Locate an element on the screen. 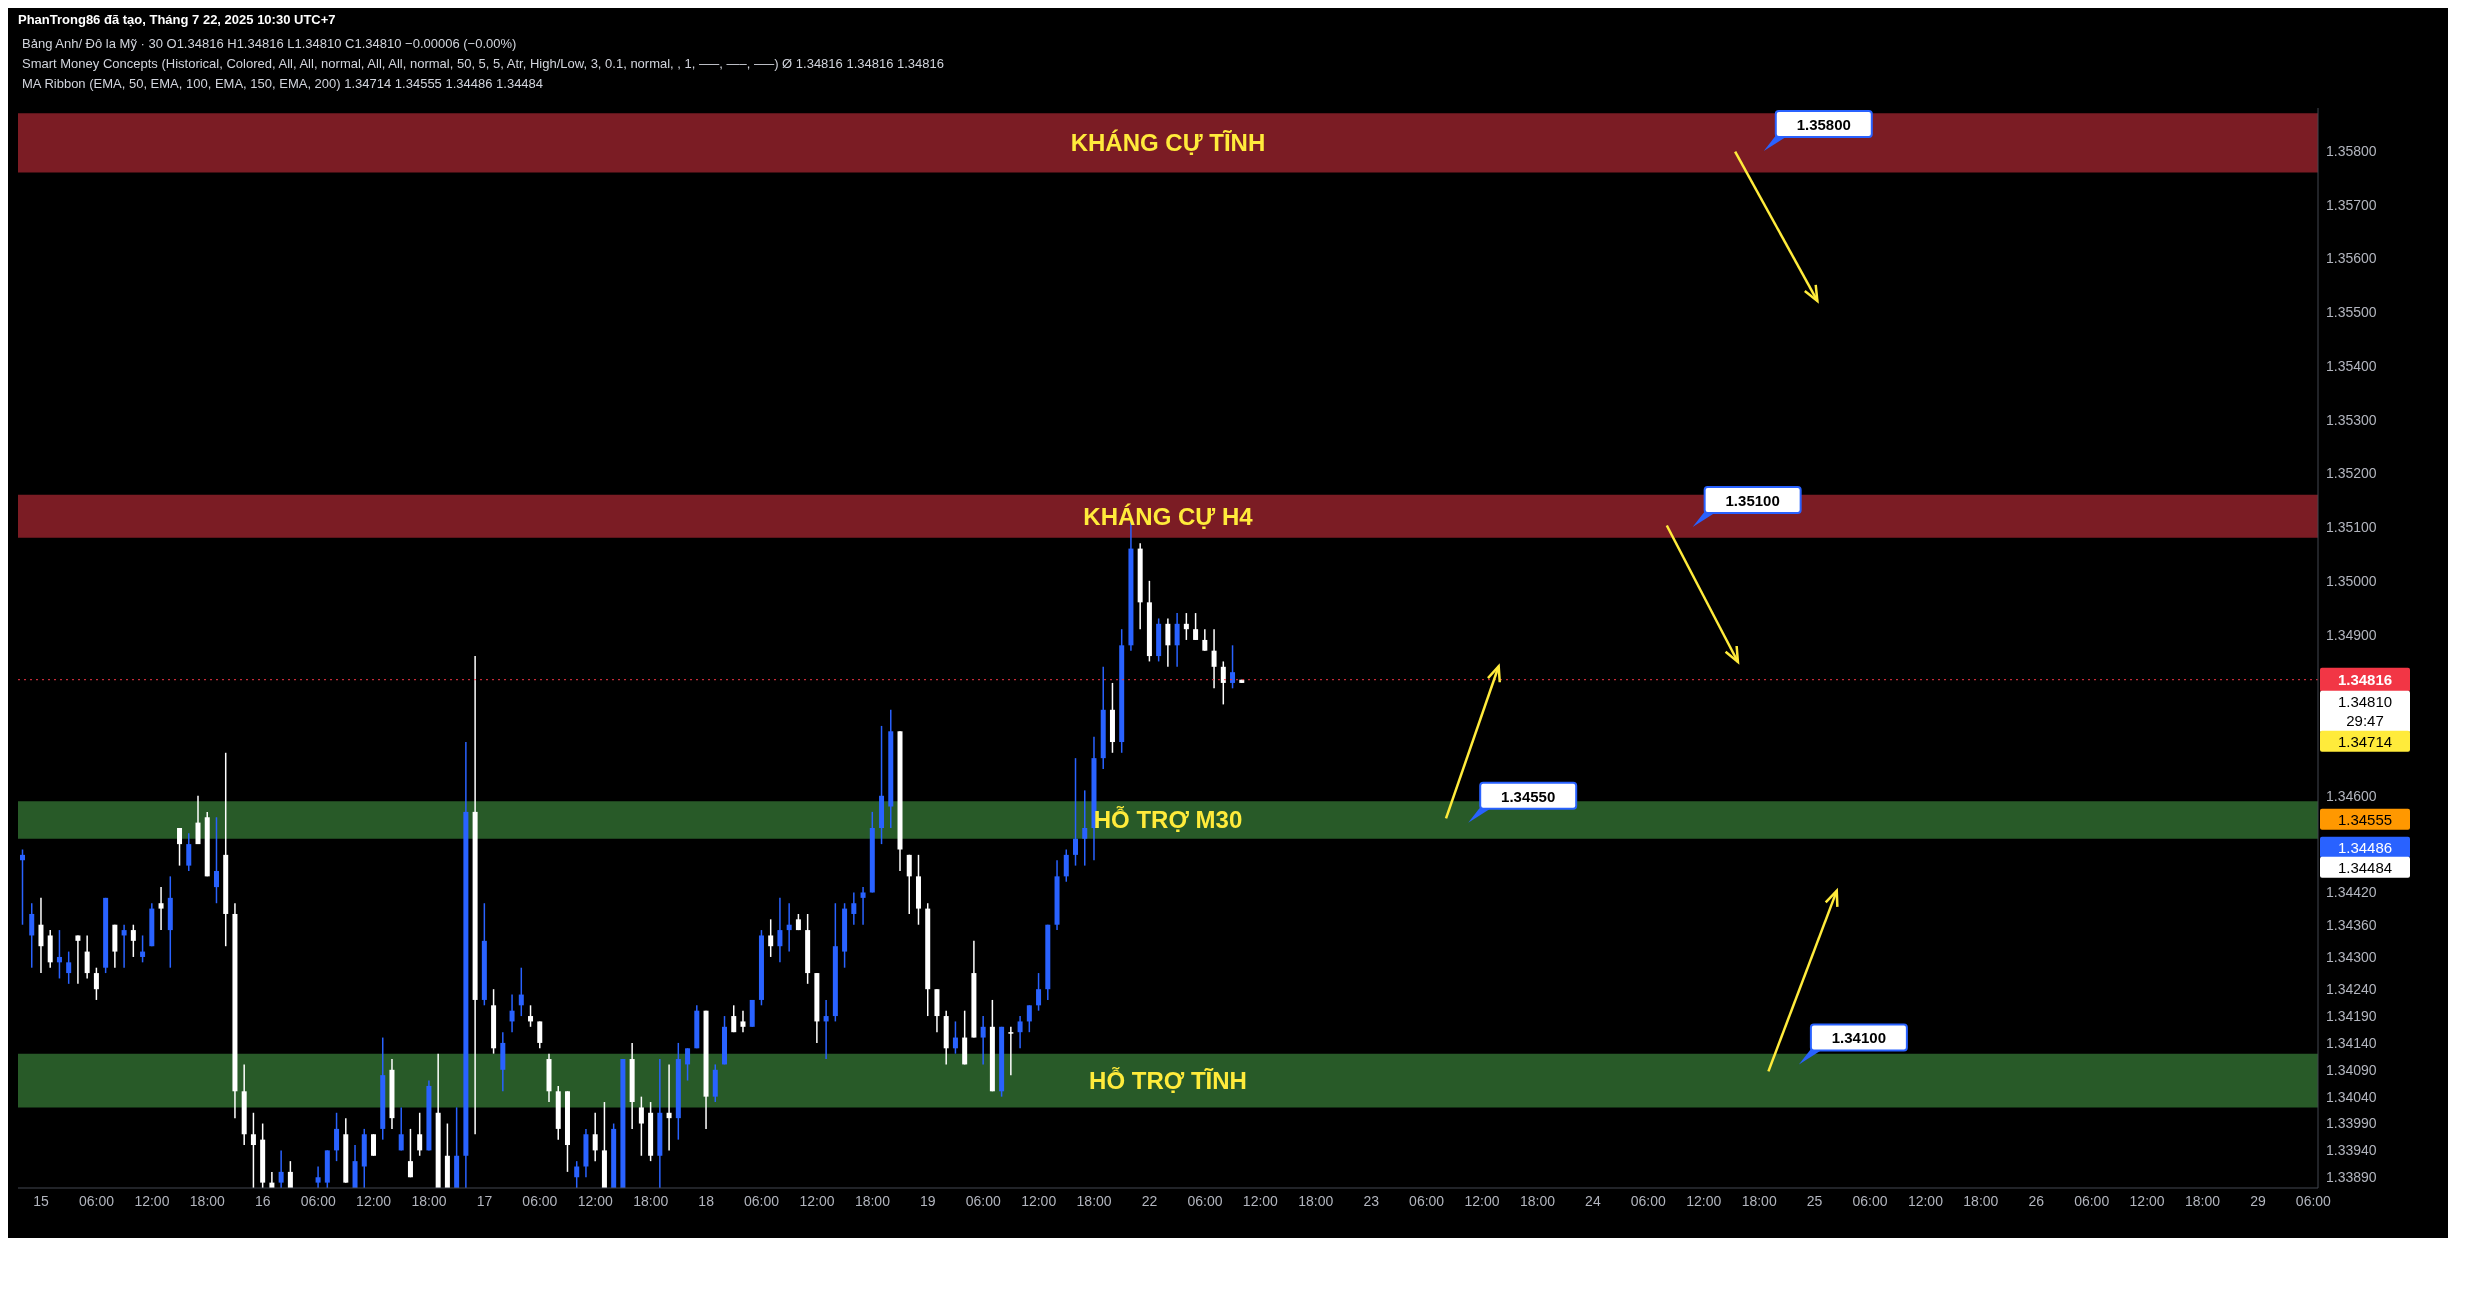 Image resolution: width=2475 pixels, height=1293 pixels. text: 1.34555 is located at coordinates (2365, 819).